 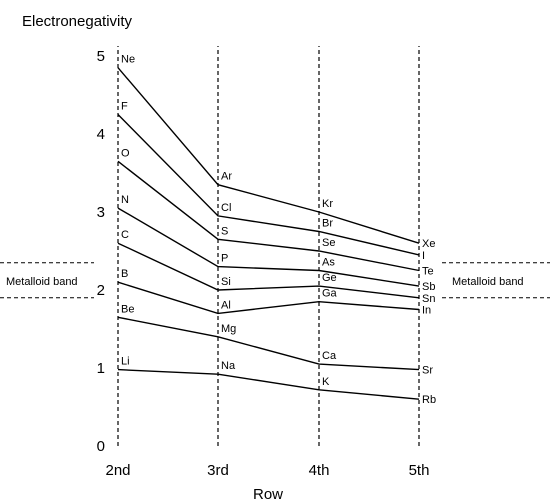 I want to click on element-label: K, so click(x=326, y=382).